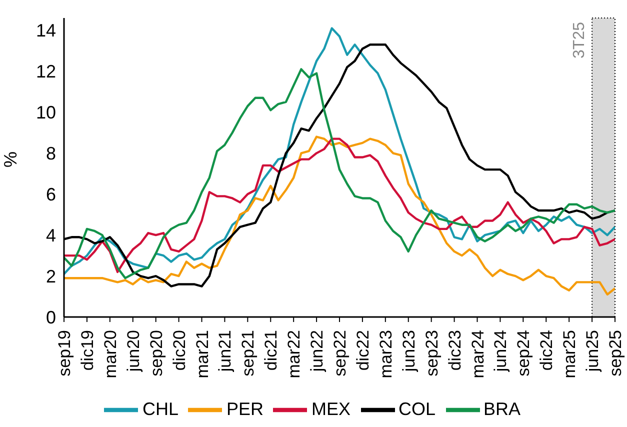 Image resolution: width=627 pixels, height=427 pixels. I want to click on y-tick-label: 12, so click(46, 72).